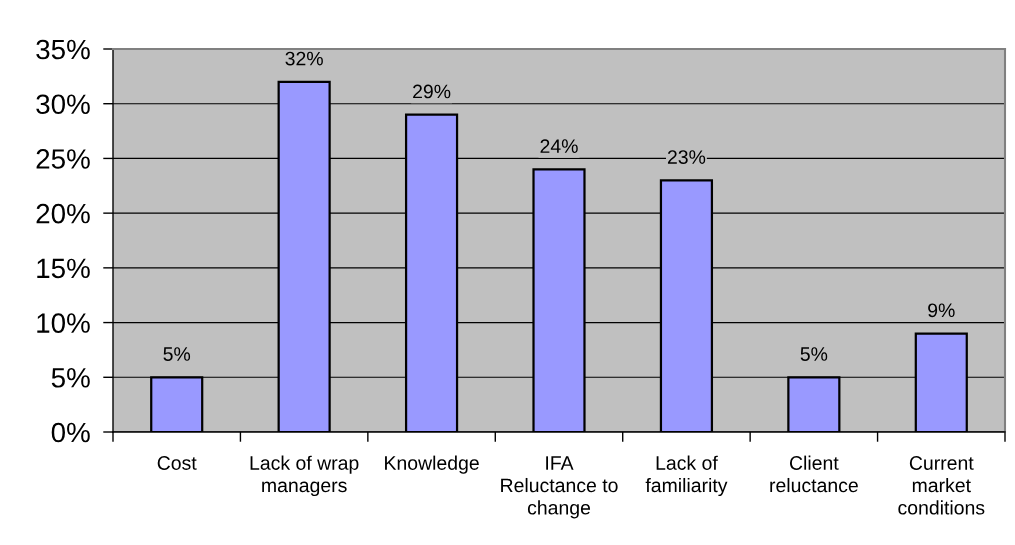 The width and height of the screenshot is (1015, 545). Describe the element at coordinates (70, 378) in the screenshot. I see `y-tick-label: 5%` at that location.